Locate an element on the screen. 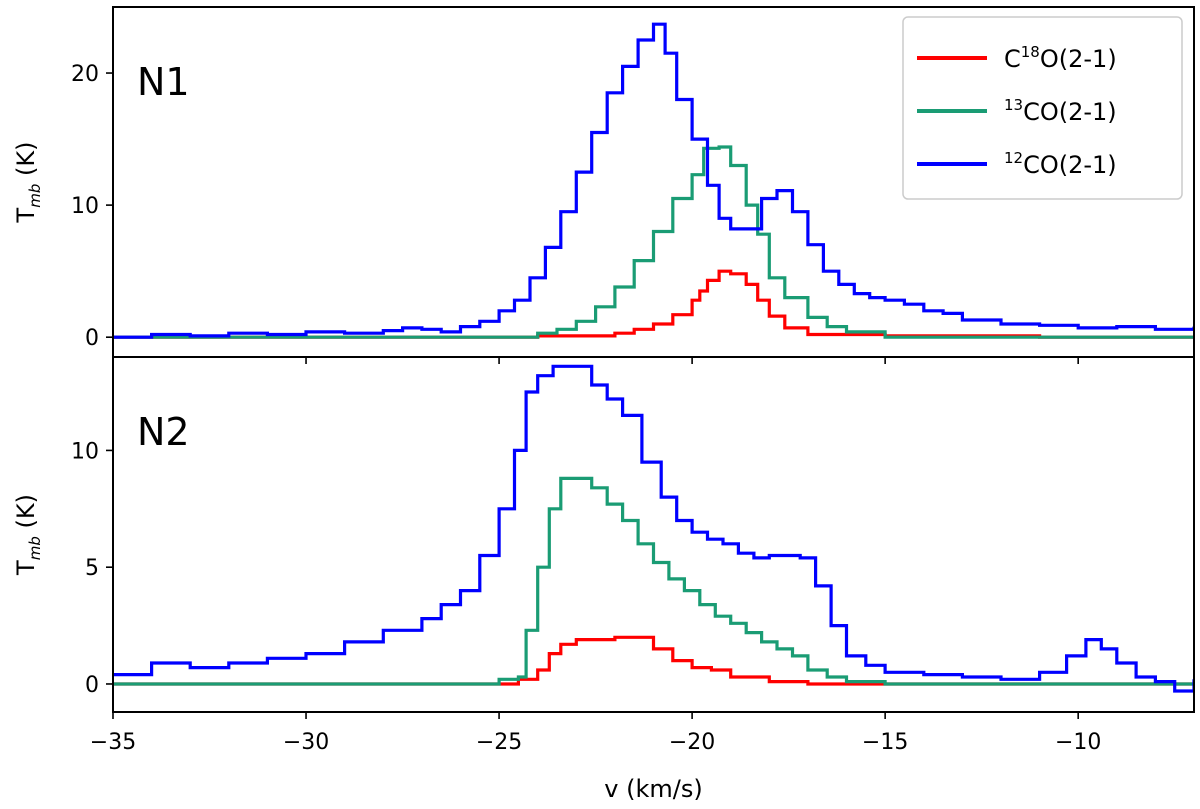 The width and height of the screenshot is (1200, 809). legend-entry-label: 13CO(2-1) is located at coordinates (1060, 111).